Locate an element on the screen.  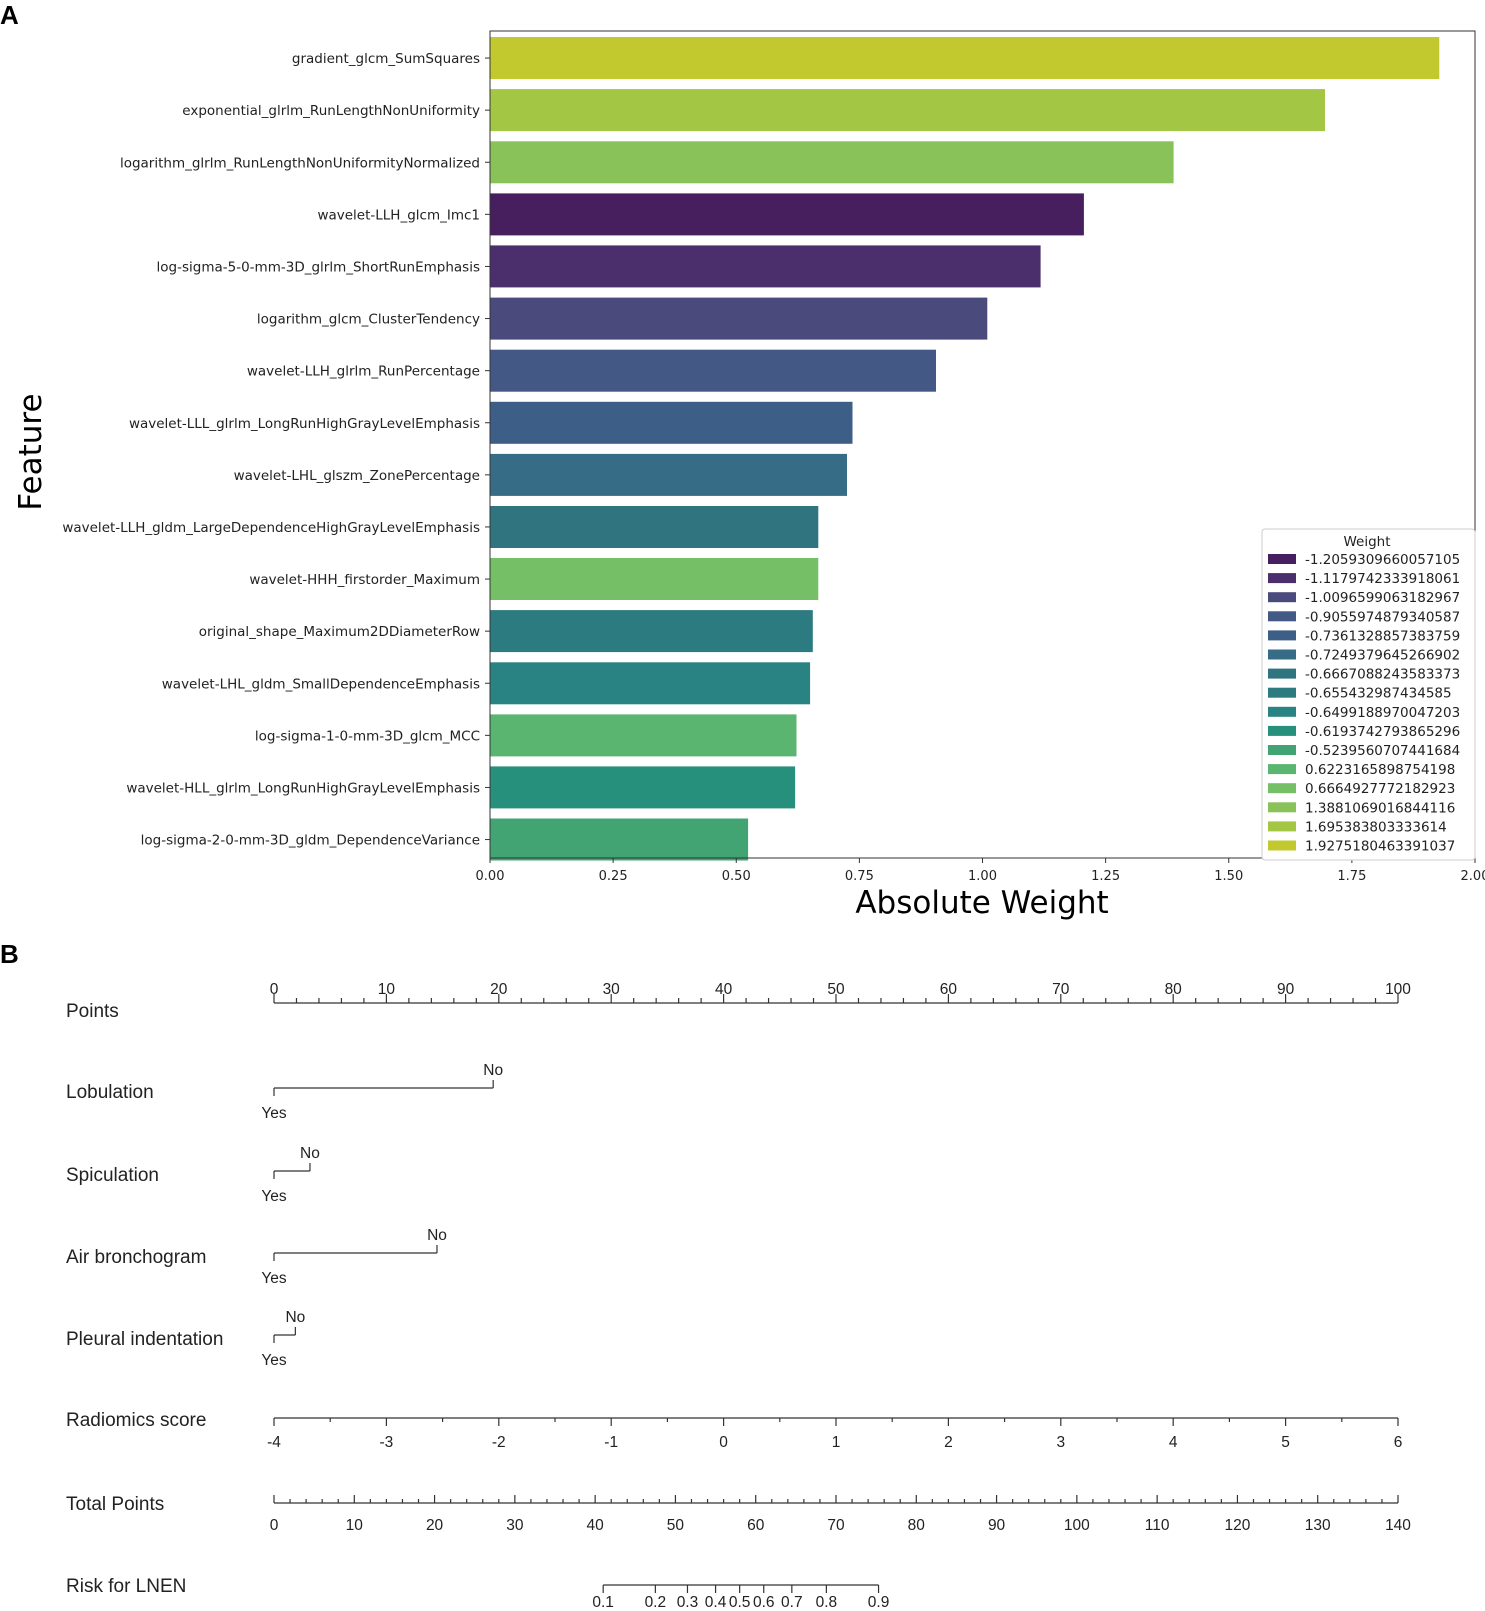
risk-tick-label: 0.1 is located at coordinates (603, 1602).